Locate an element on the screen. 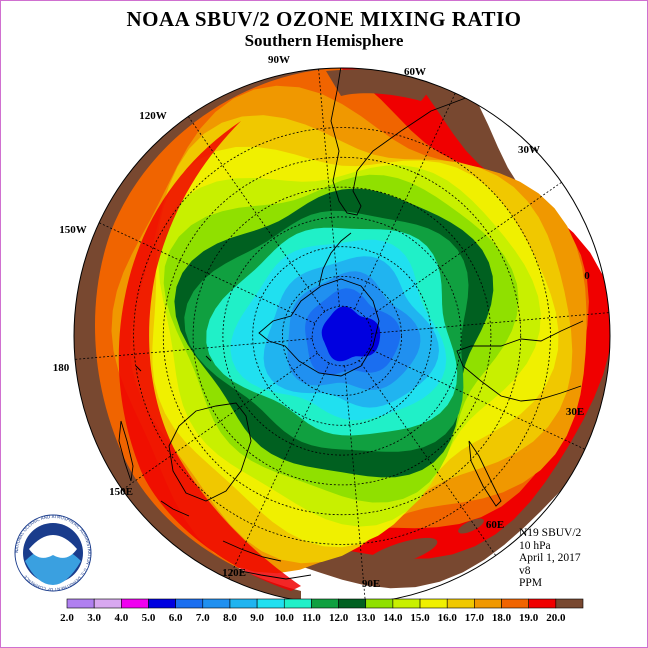 This screenshot has width=648, height=648. longitude-label: 30W is located at coordinates (529, 150).